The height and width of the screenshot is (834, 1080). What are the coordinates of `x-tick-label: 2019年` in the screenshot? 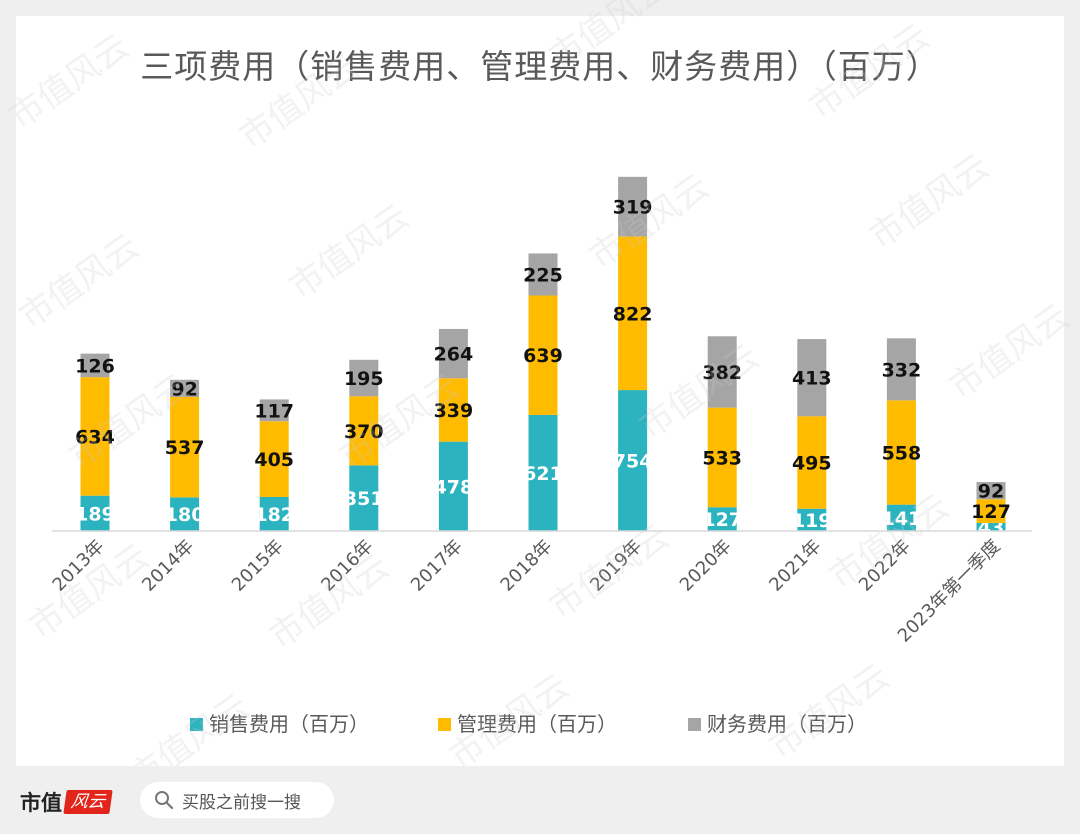 It's located at (616, 566).